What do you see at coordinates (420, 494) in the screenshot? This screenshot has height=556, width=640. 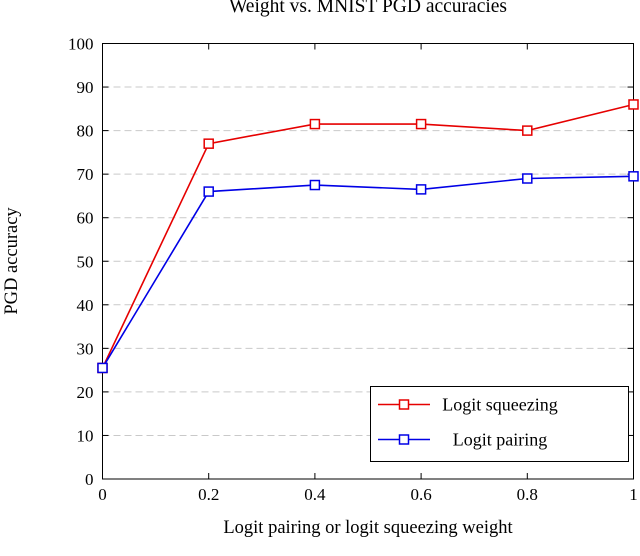 I see `x-tick-label: 0.6` at bounding box center [420, 494].